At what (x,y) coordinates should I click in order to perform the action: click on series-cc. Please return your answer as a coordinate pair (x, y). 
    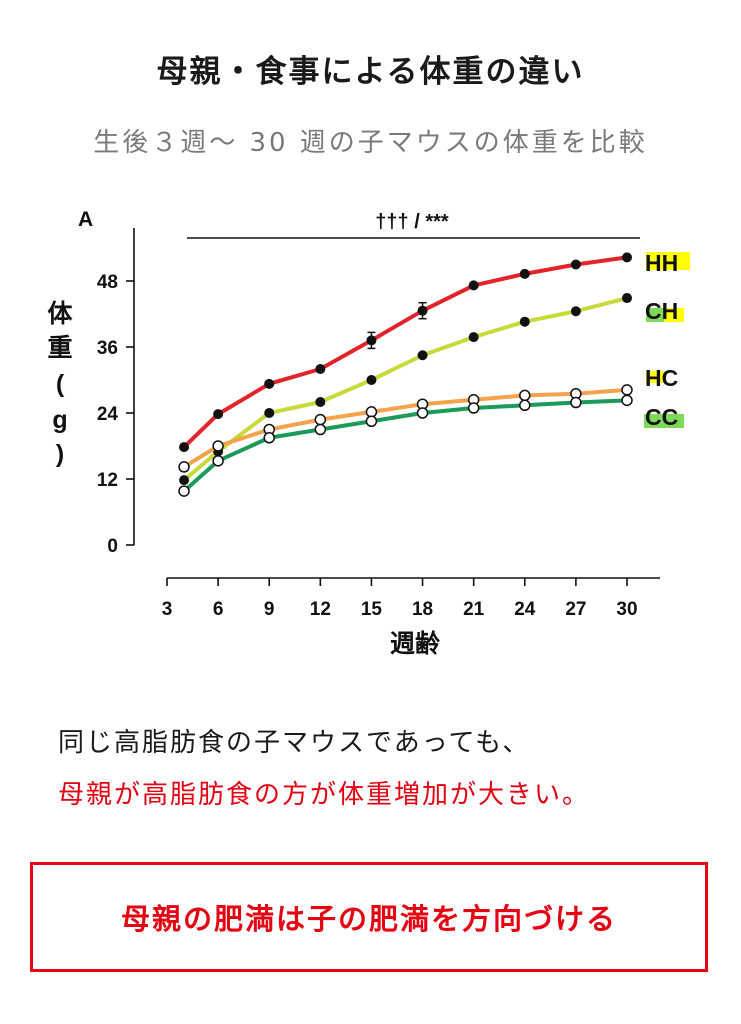
    Looking at the image, I should click on (405, 445).